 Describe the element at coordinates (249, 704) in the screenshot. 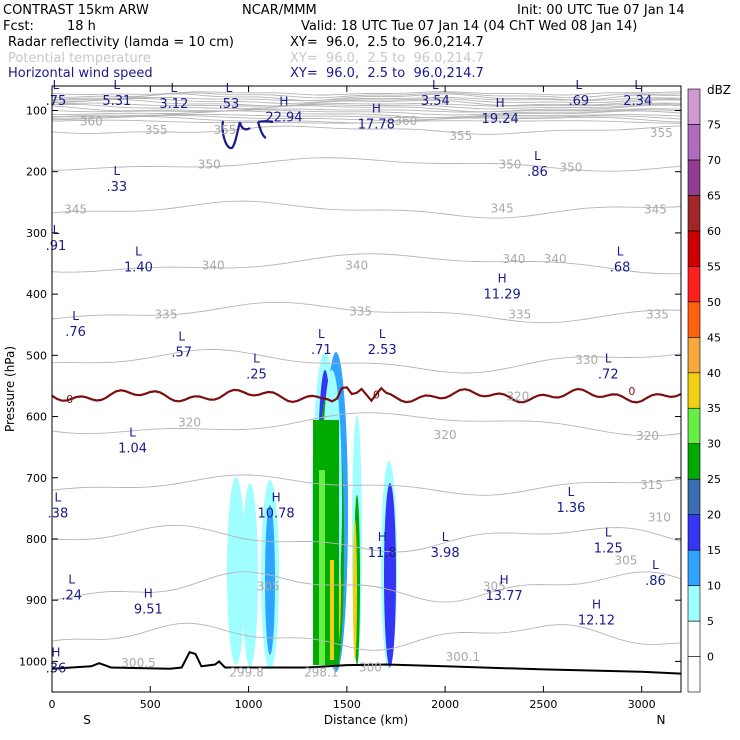

I see `x-tick-label: 1000` at that location.